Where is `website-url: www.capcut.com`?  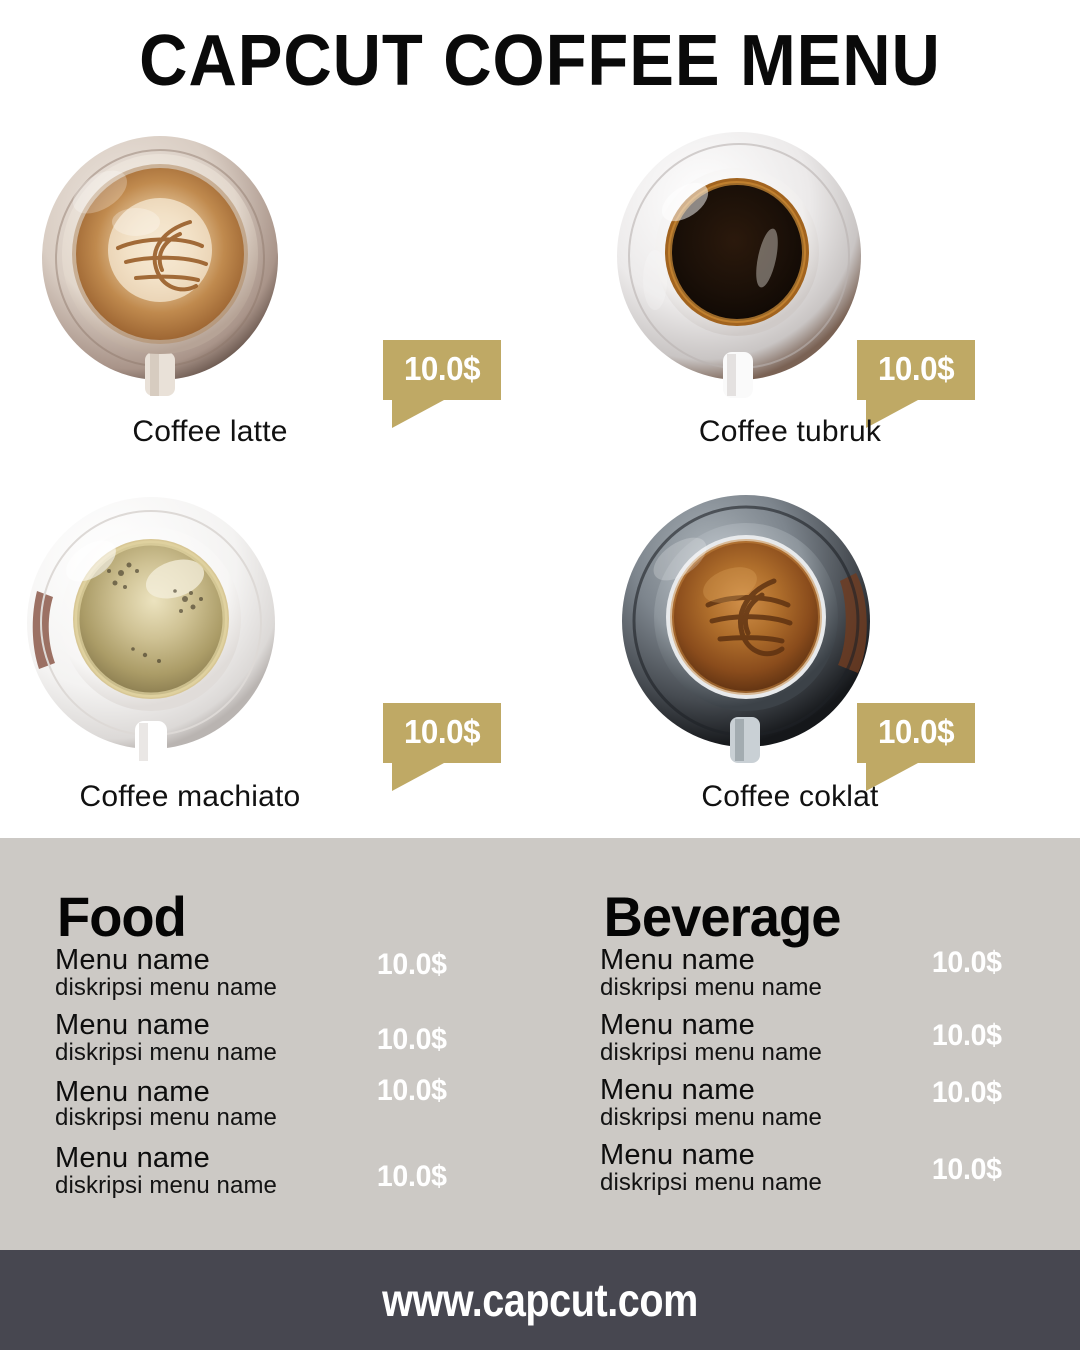
website-url: www.capcut.com is located at coordinates (540, 1300).